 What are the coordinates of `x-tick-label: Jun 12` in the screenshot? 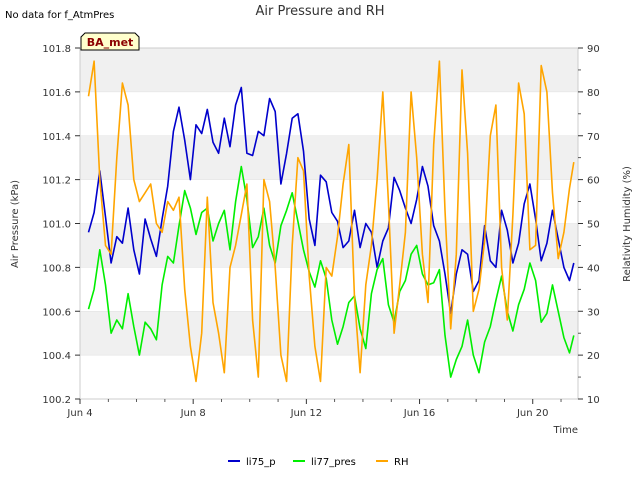 It's located at (306, 413).